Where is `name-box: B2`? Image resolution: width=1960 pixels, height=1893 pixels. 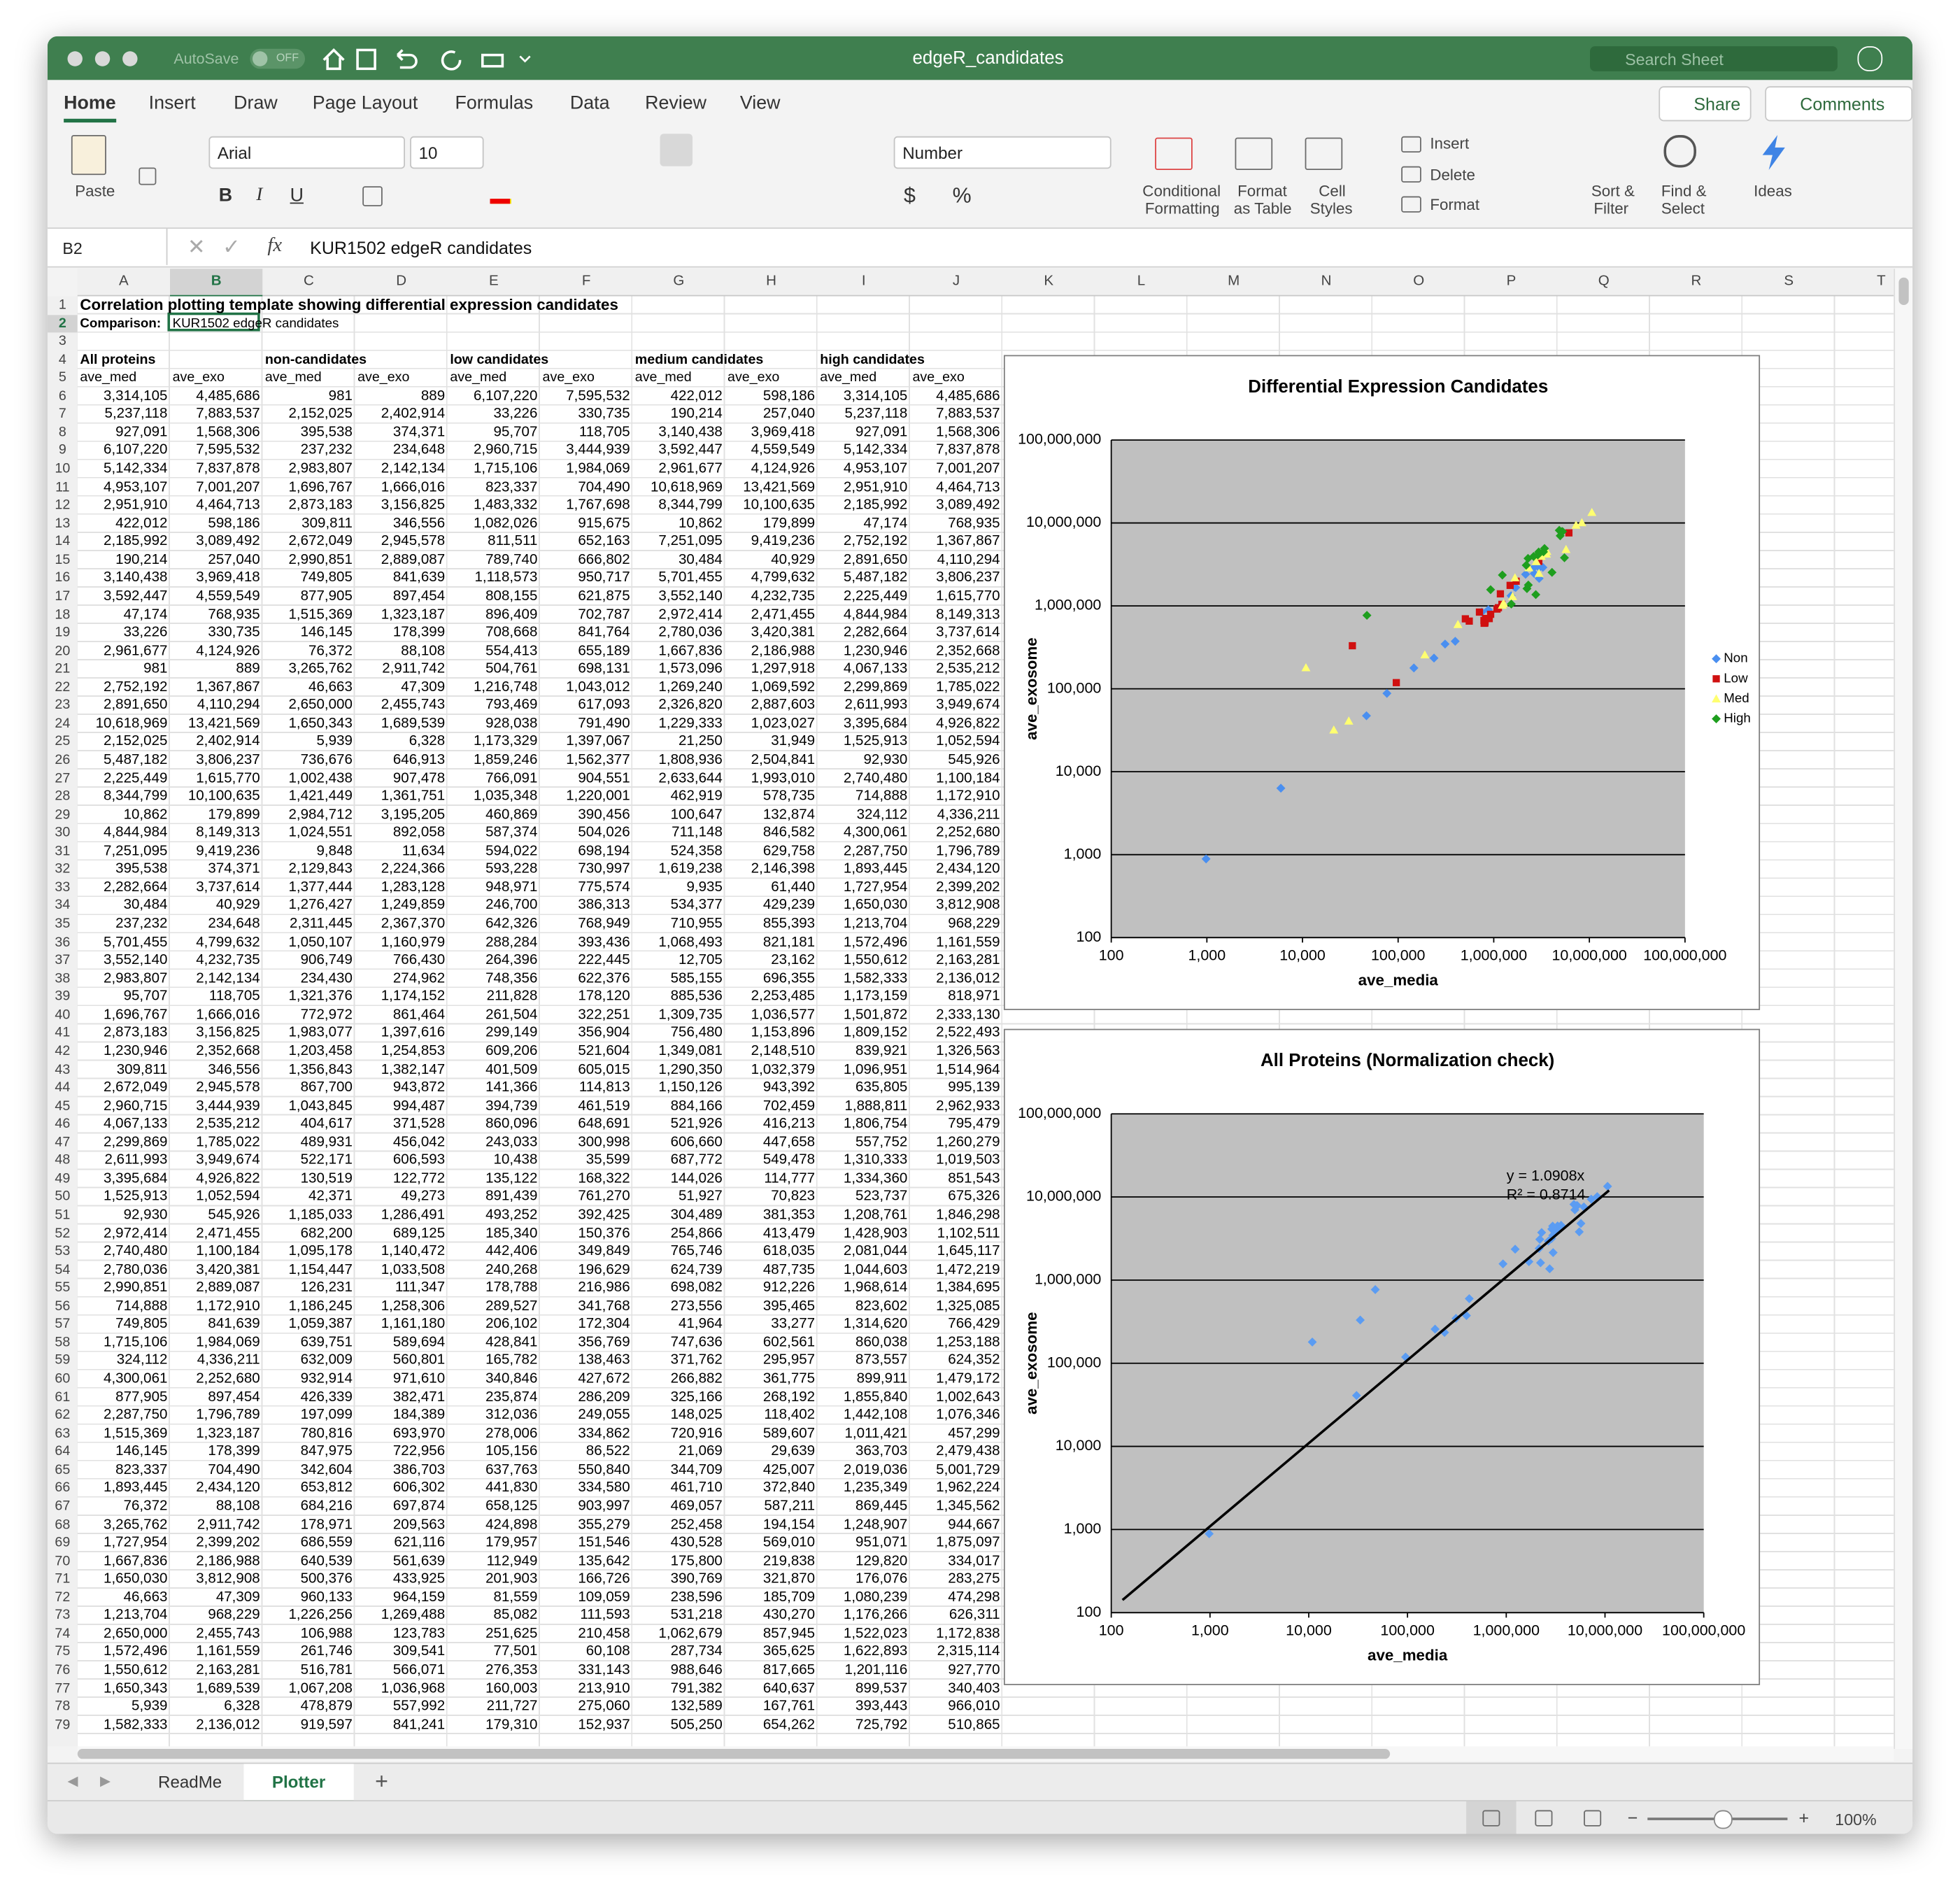 name-box: B2 is located at coordinates (108, 247).